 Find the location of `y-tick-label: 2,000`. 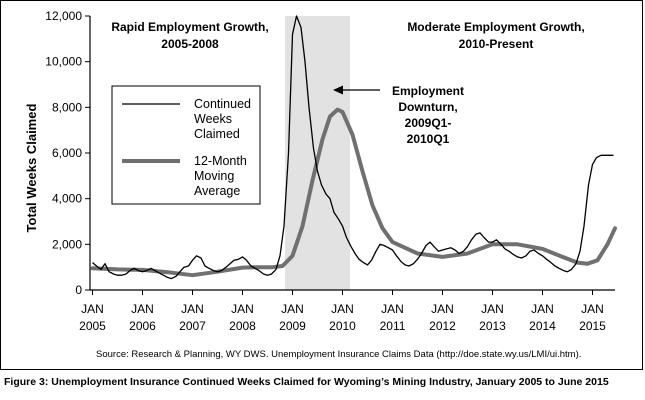

y-tick-label: 2,000 is located at coordinates (67, 244).